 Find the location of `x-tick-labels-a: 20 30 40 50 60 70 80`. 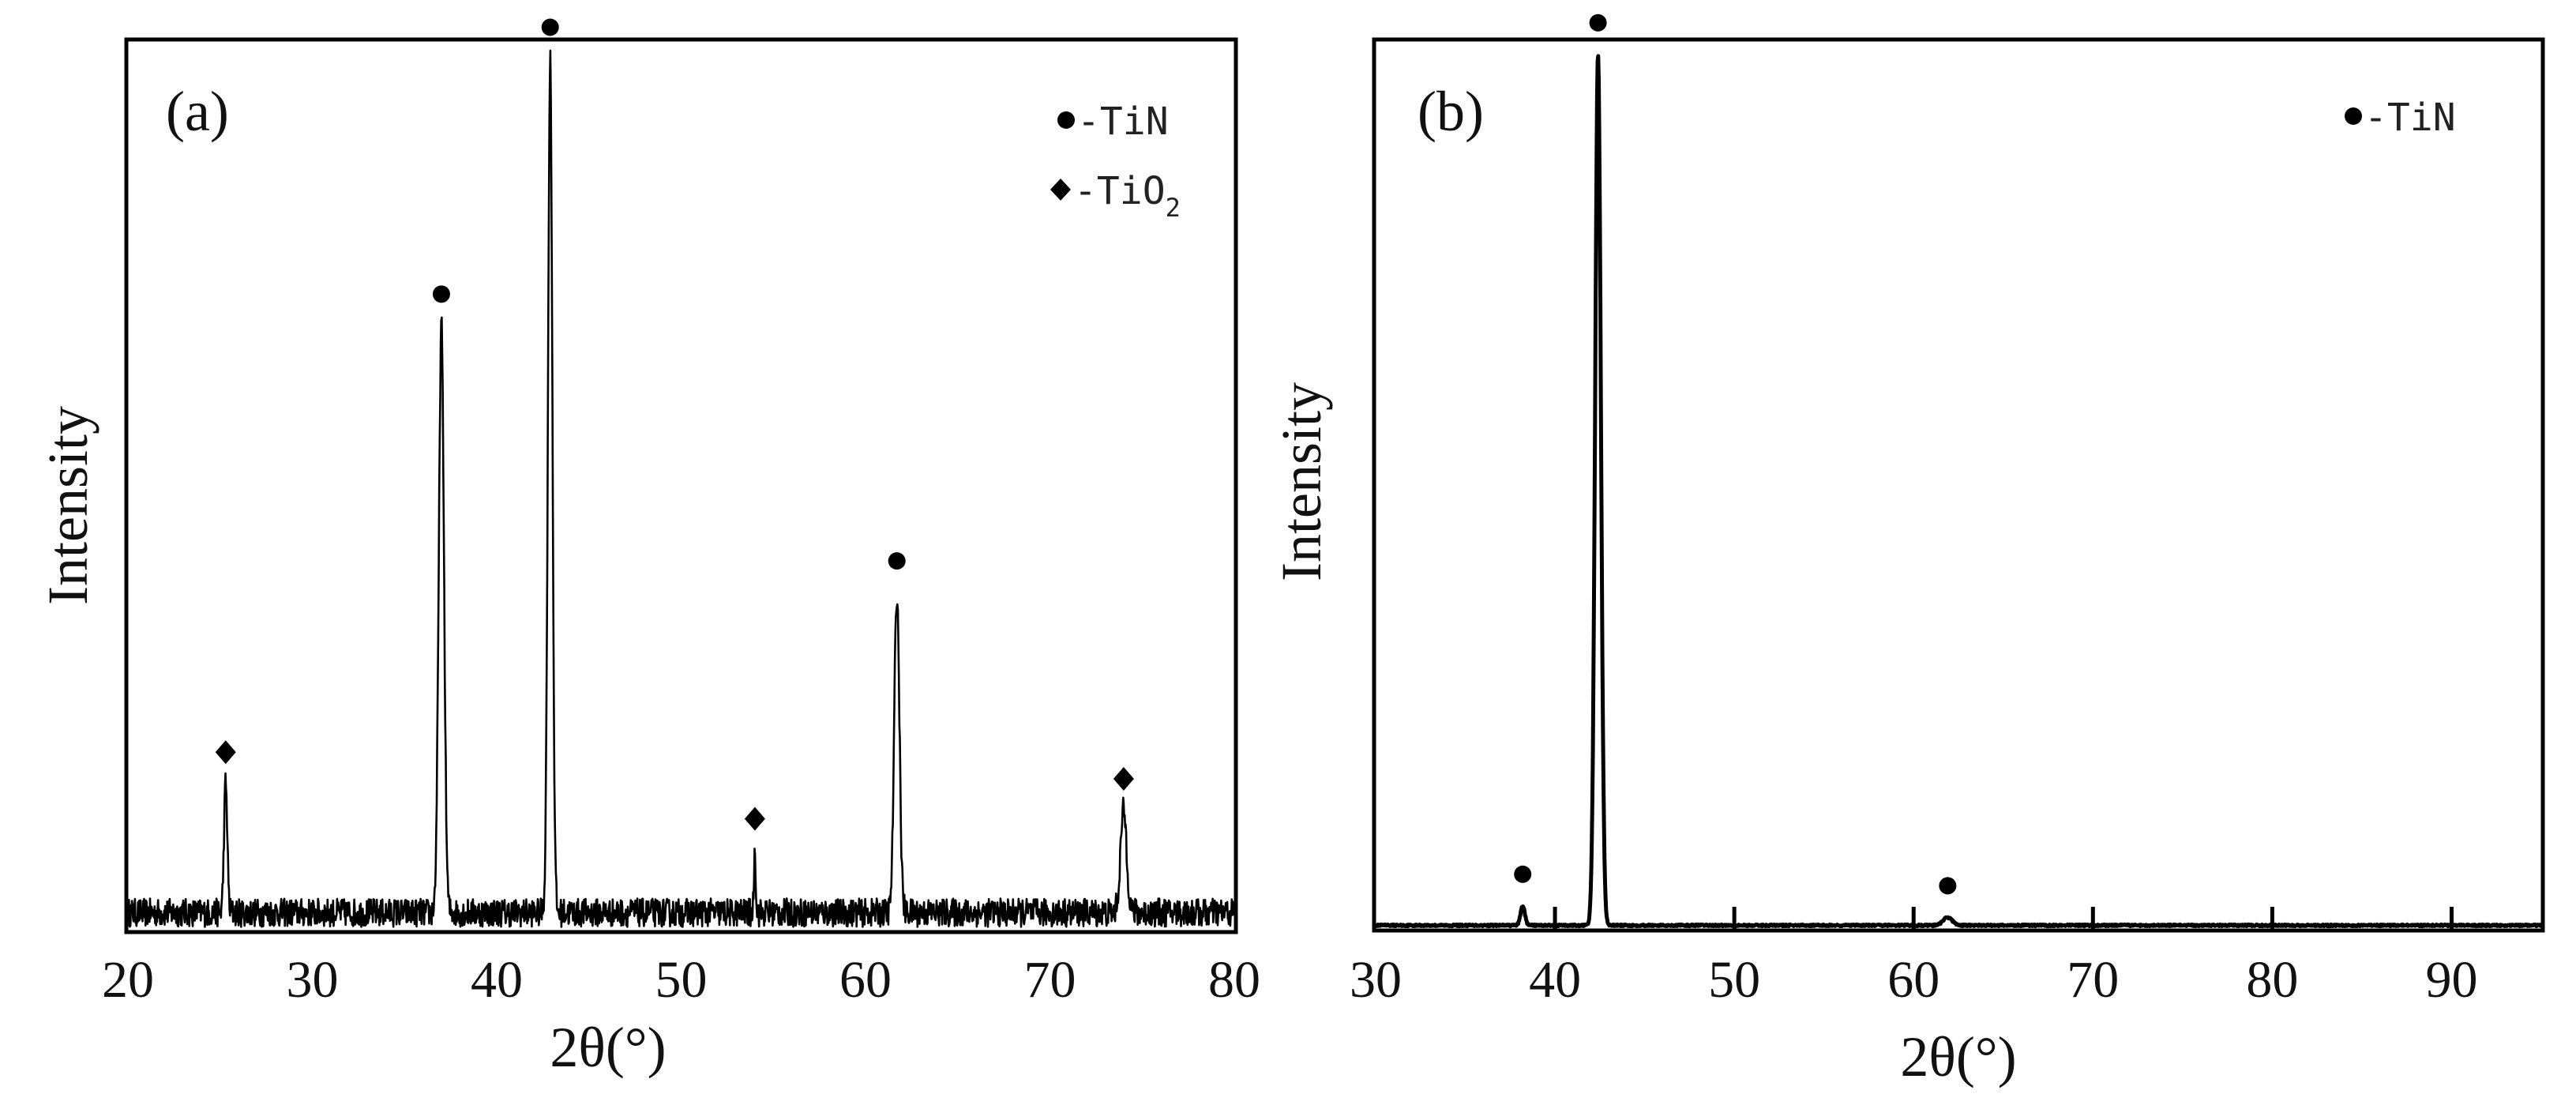

x-tick-labels-a: 20 30 40 50 60 70 80 is located at coordinates (681, 980).